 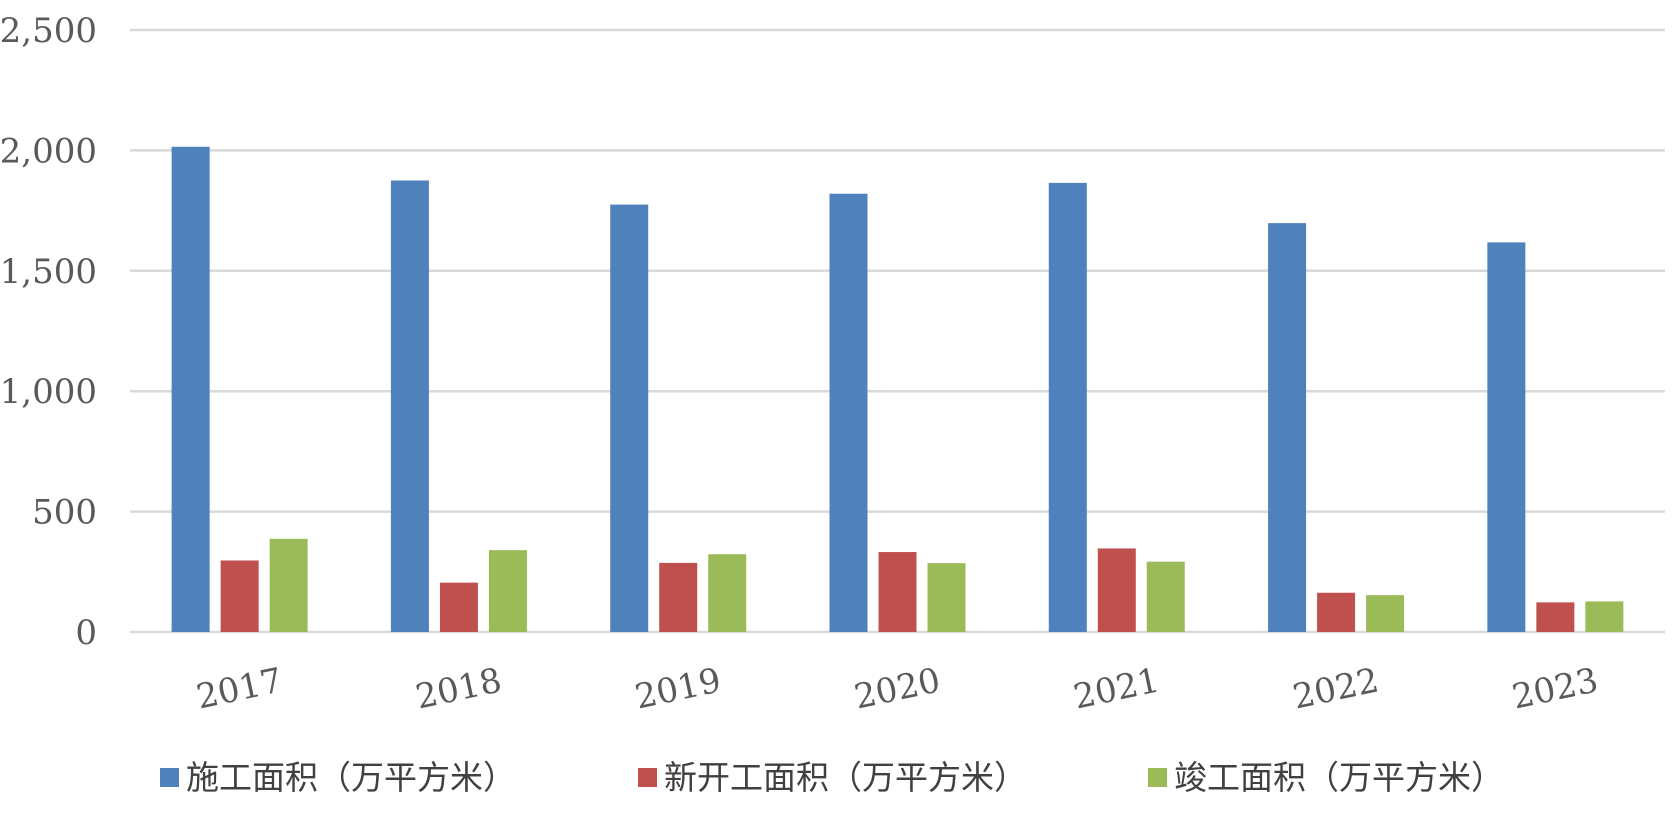 I want to click on x-axis: 2017 2018 2019 2020 2021 2022 2023, so click(x=897, y=688).